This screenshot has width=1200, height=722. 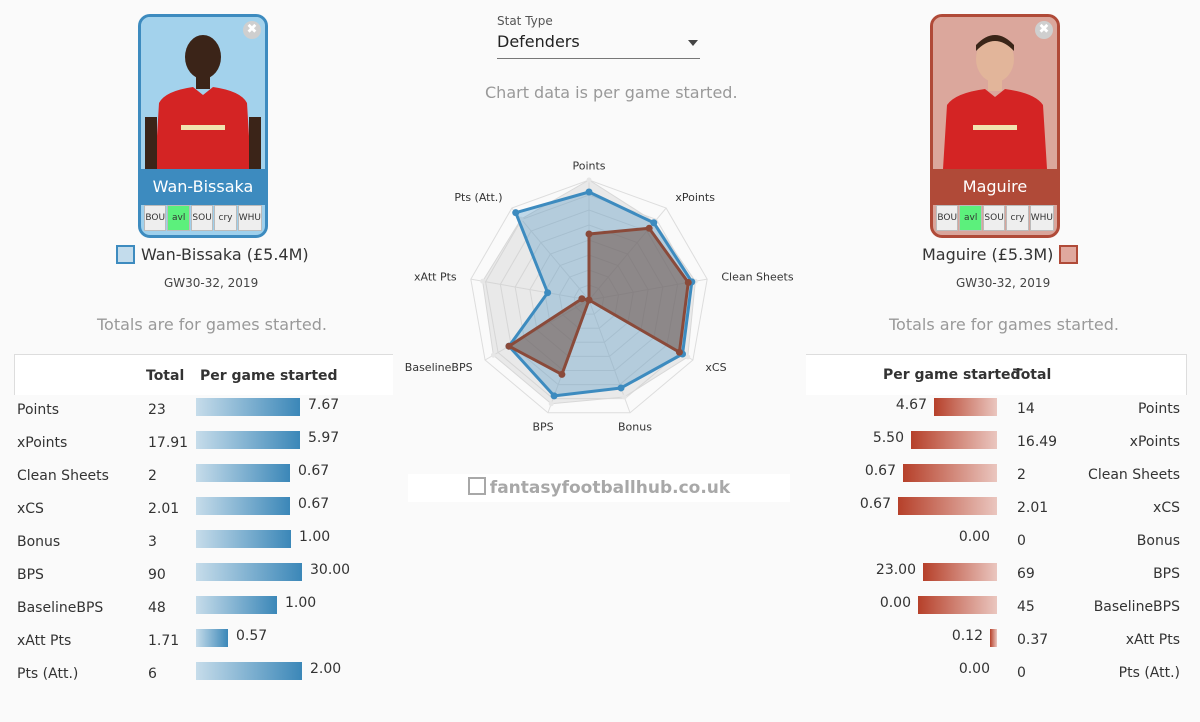 I want to click on right-row-label: BPS, so click(x=1166, y=574).